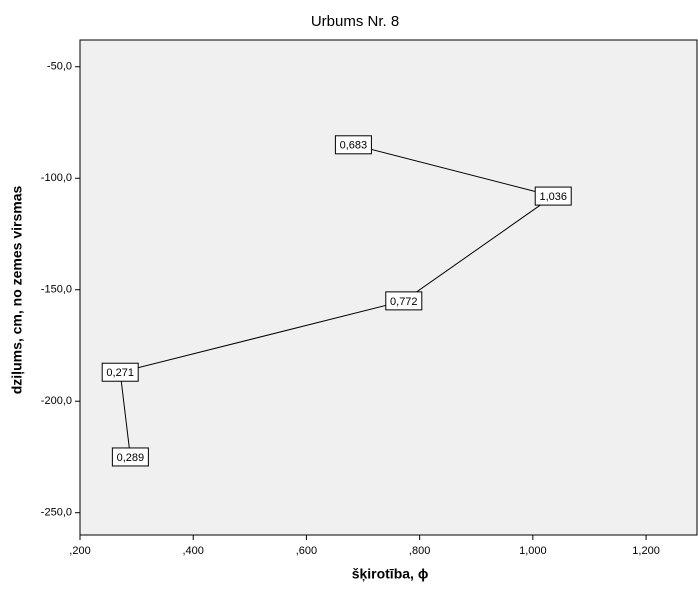  Describe the element at coordinates (79, 551) in the screenshot. I see `x-tick-label: ,200` at that location.